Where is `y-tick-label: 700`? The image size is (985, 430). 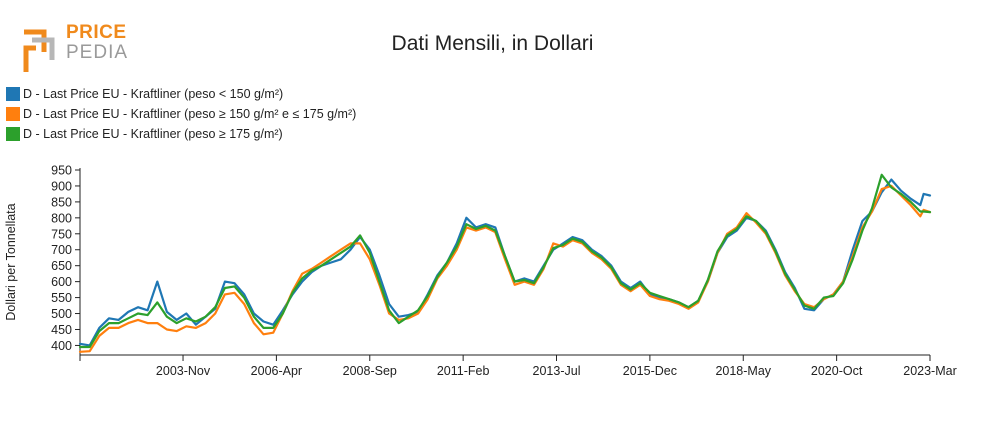
y-tick-label: 700 is located at coordinates (61, 250).